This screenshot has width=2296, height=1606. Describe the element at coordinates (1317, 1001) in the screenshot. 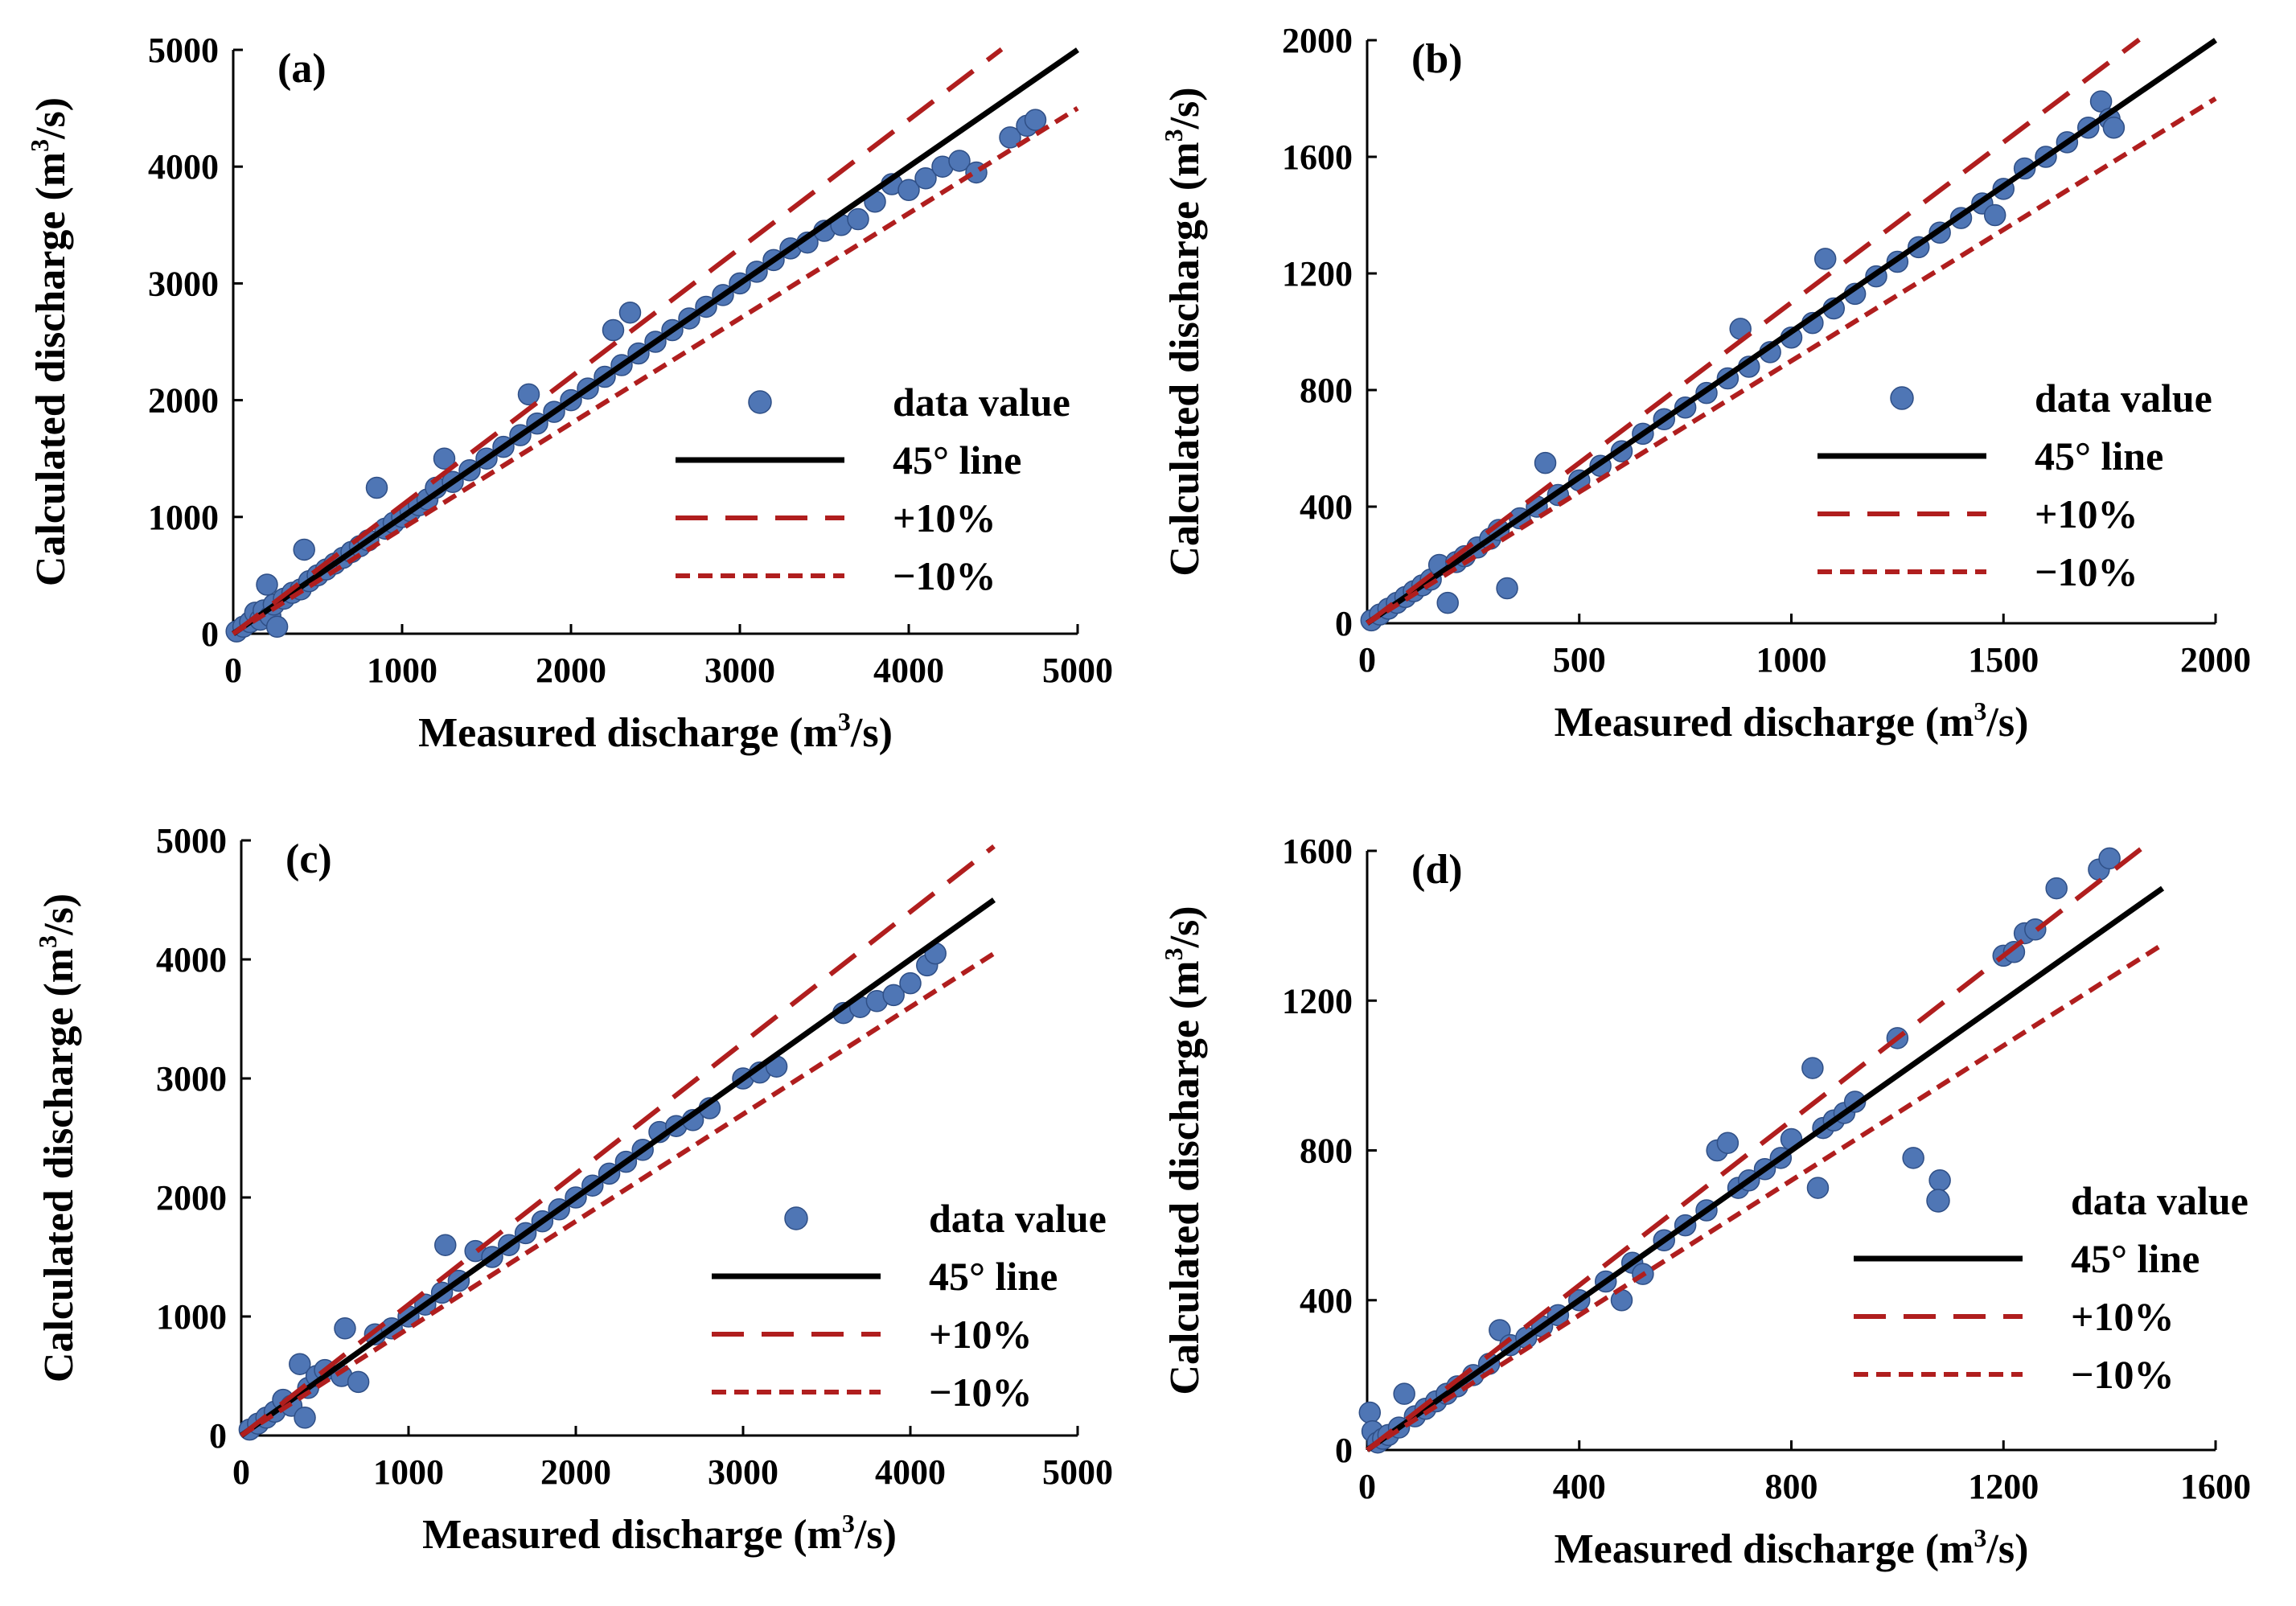

I see `y-tick-label: 1200` at that location.